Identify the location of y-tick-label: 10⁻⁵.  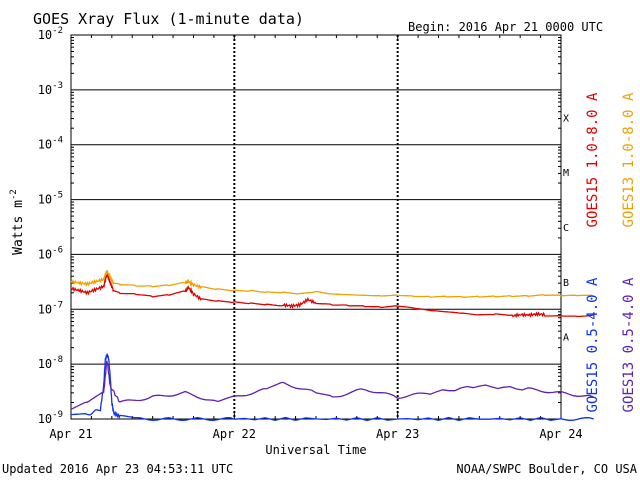
(50, 199).